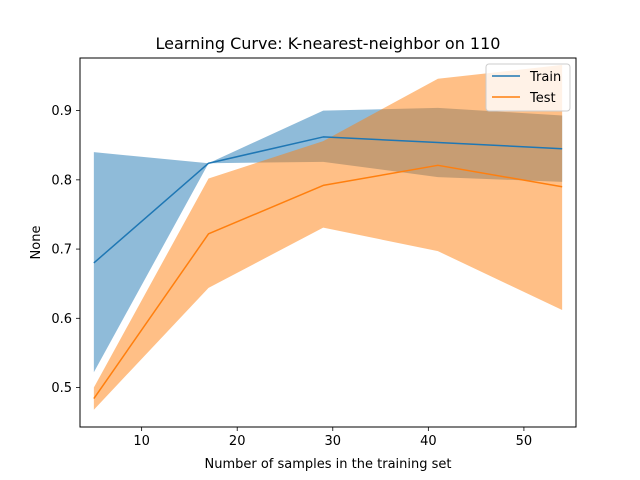 The width and height of the screenshot is (640, 480). Describe the element at coordinates (36, 243) in the screenshot. I see `y-axis-title: None` at that location.